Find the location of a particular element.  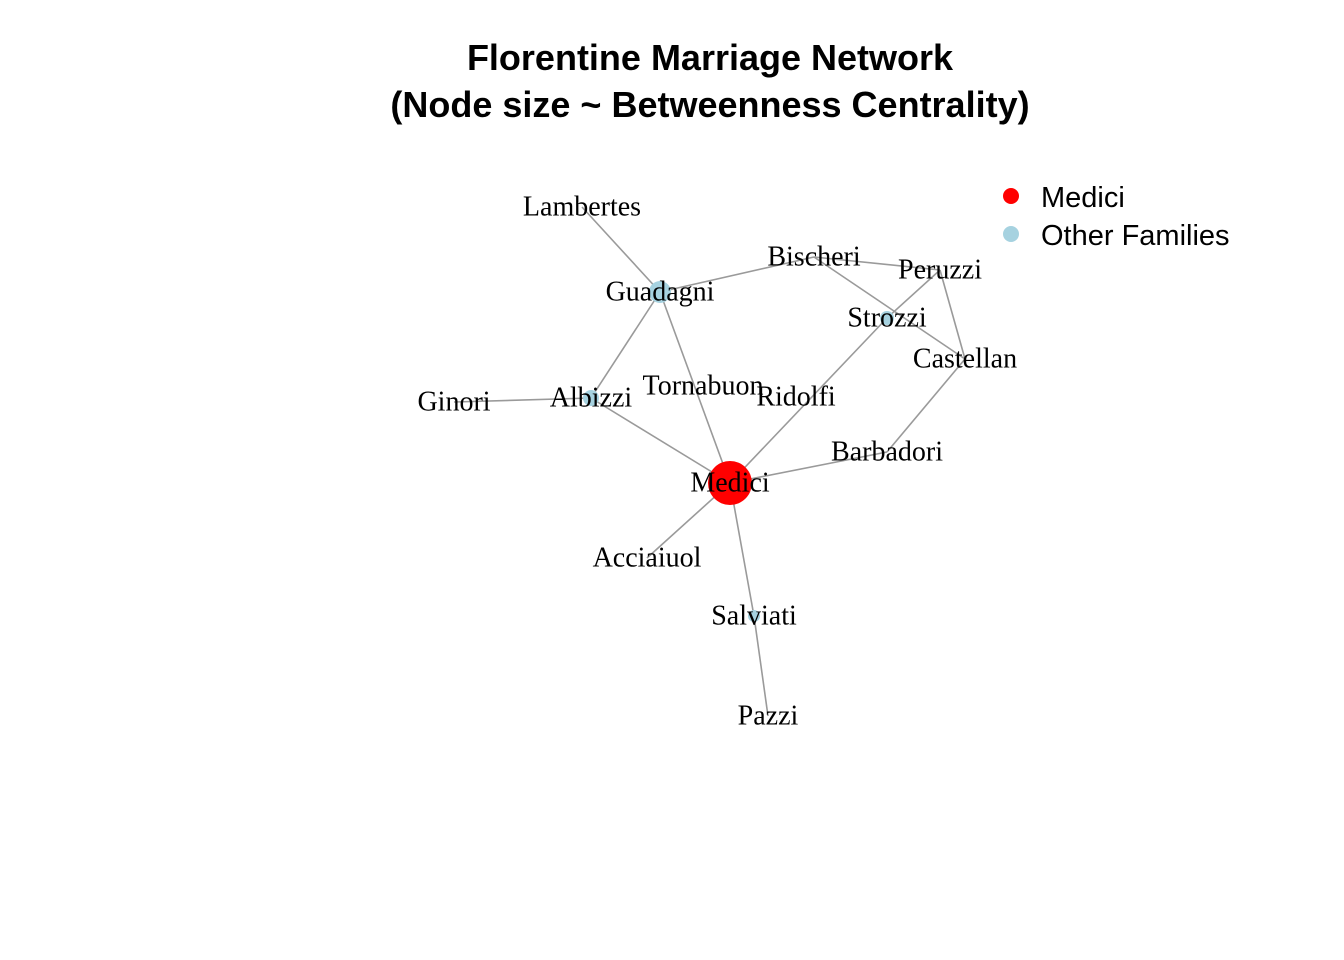

node-albizzi is located at coordinates (591, 398).